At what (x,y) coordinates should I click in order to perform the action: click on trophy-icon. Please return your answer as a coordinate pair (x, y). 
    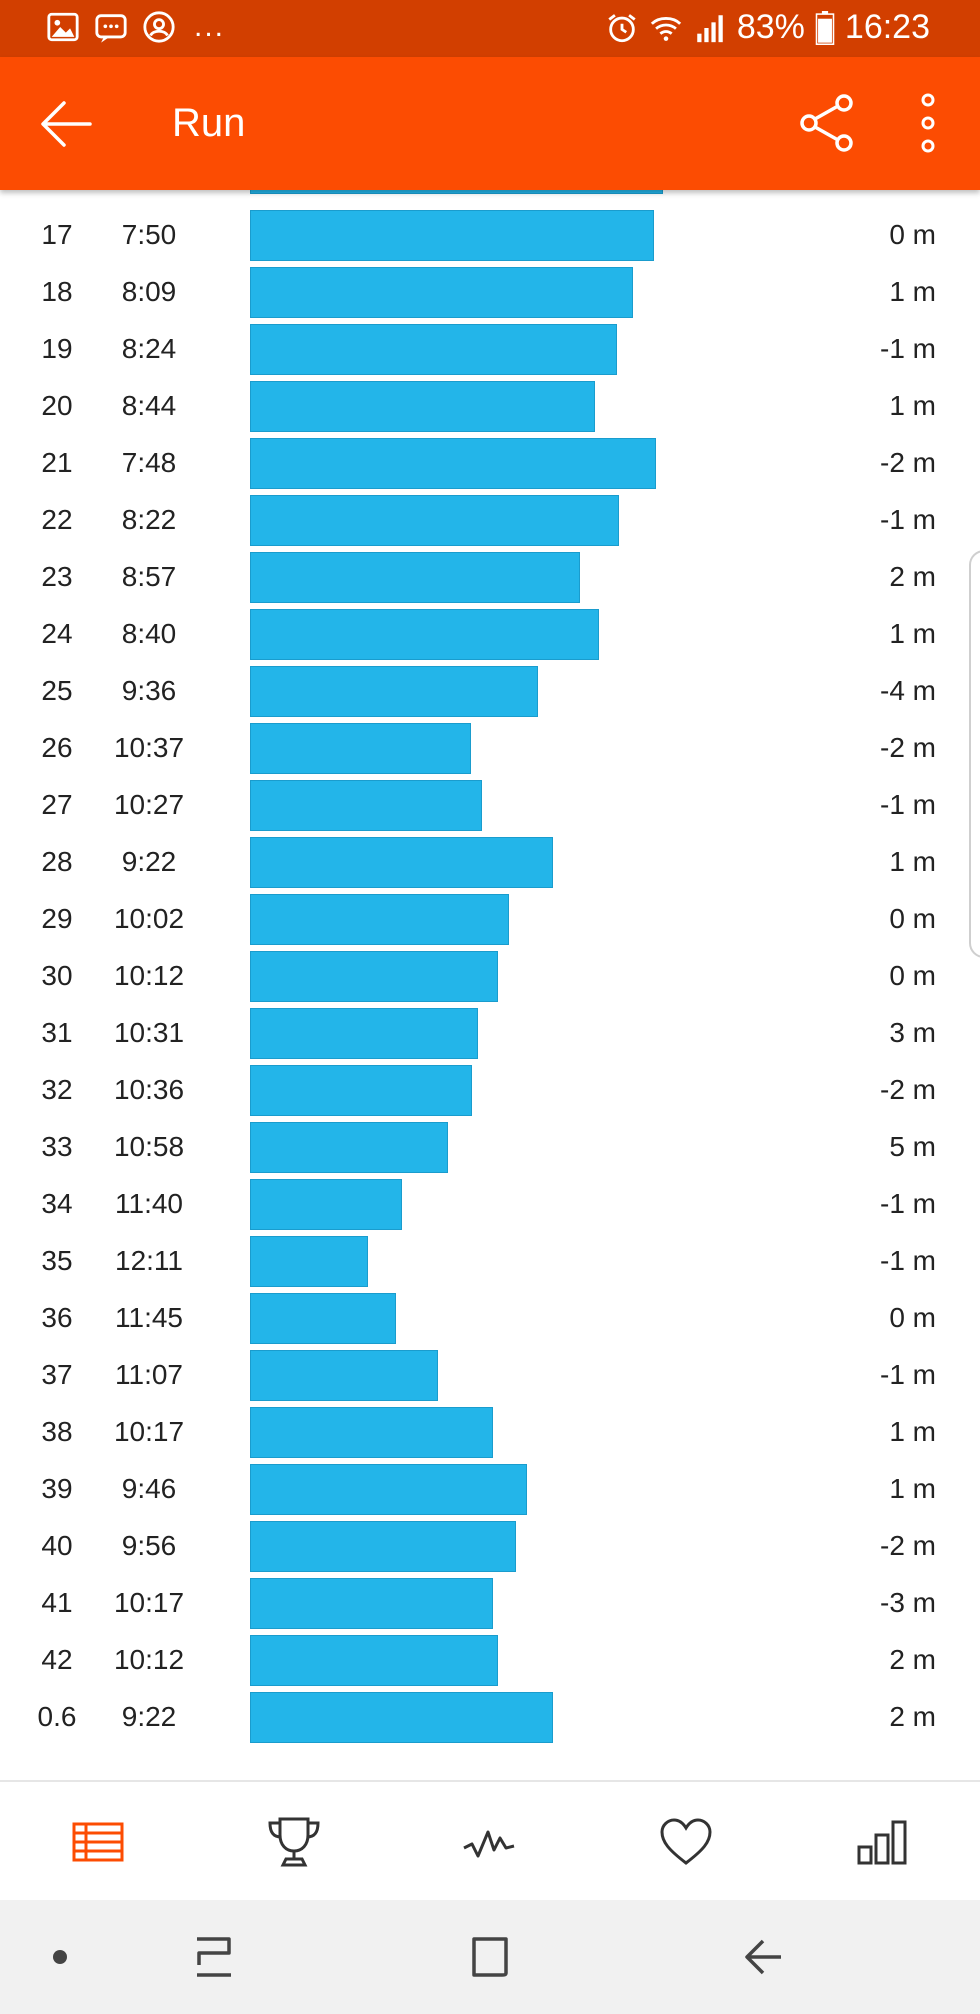
    Looking at the image, I should click on (294, 1842).